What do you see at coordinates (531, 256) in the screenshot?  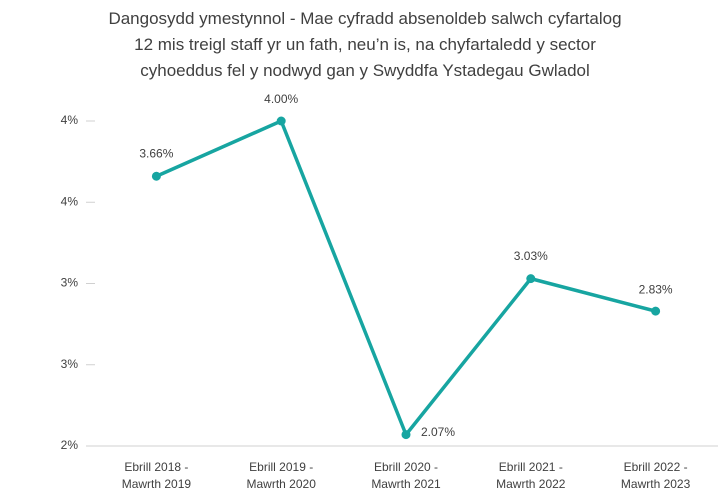 I see `data-label: 3.03%` at bounding box center [531, 256].